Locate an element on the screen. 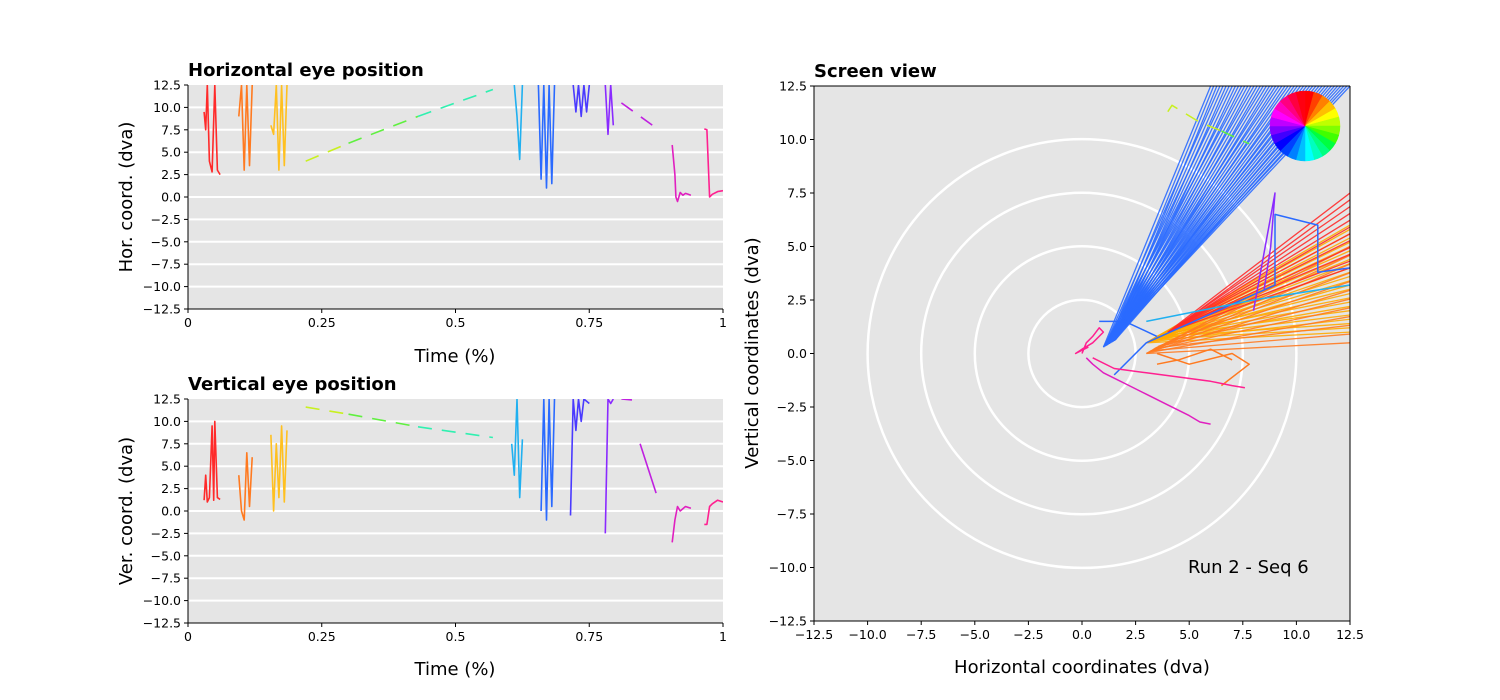 The image size is (1500, 700). x-tick-label: 1 is located at coordinates (723, 322).